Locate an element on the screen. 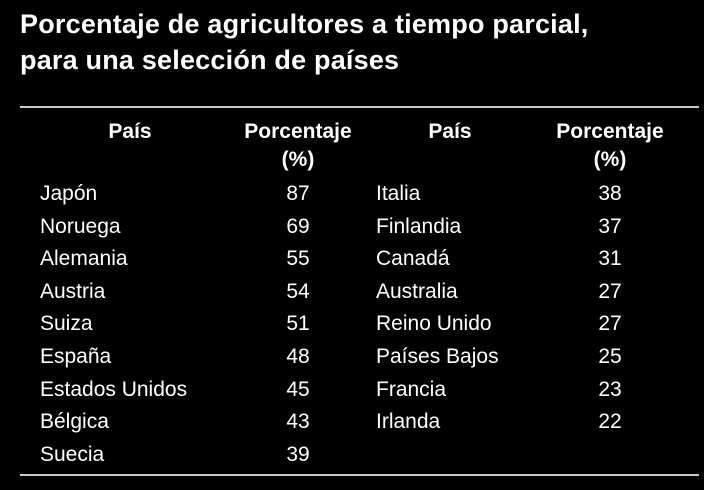 Image resolution: width=704 pixels, height=490 pixels. header-country-right: País is located at coordinates (450, 132).